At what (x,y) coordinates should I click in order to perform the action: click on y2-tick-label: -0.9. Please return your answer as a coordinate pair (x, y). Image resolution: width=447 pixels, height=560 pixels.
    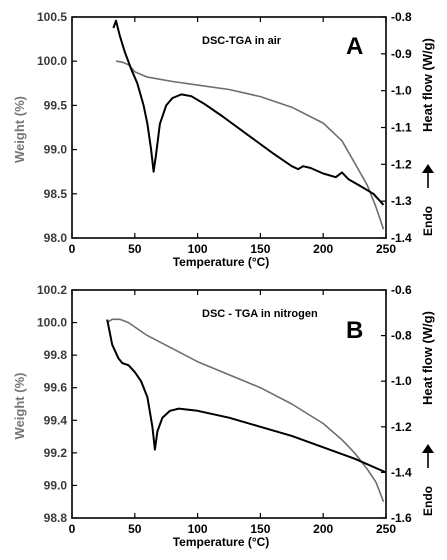
    Looking at the image, I should click on (401, 54).